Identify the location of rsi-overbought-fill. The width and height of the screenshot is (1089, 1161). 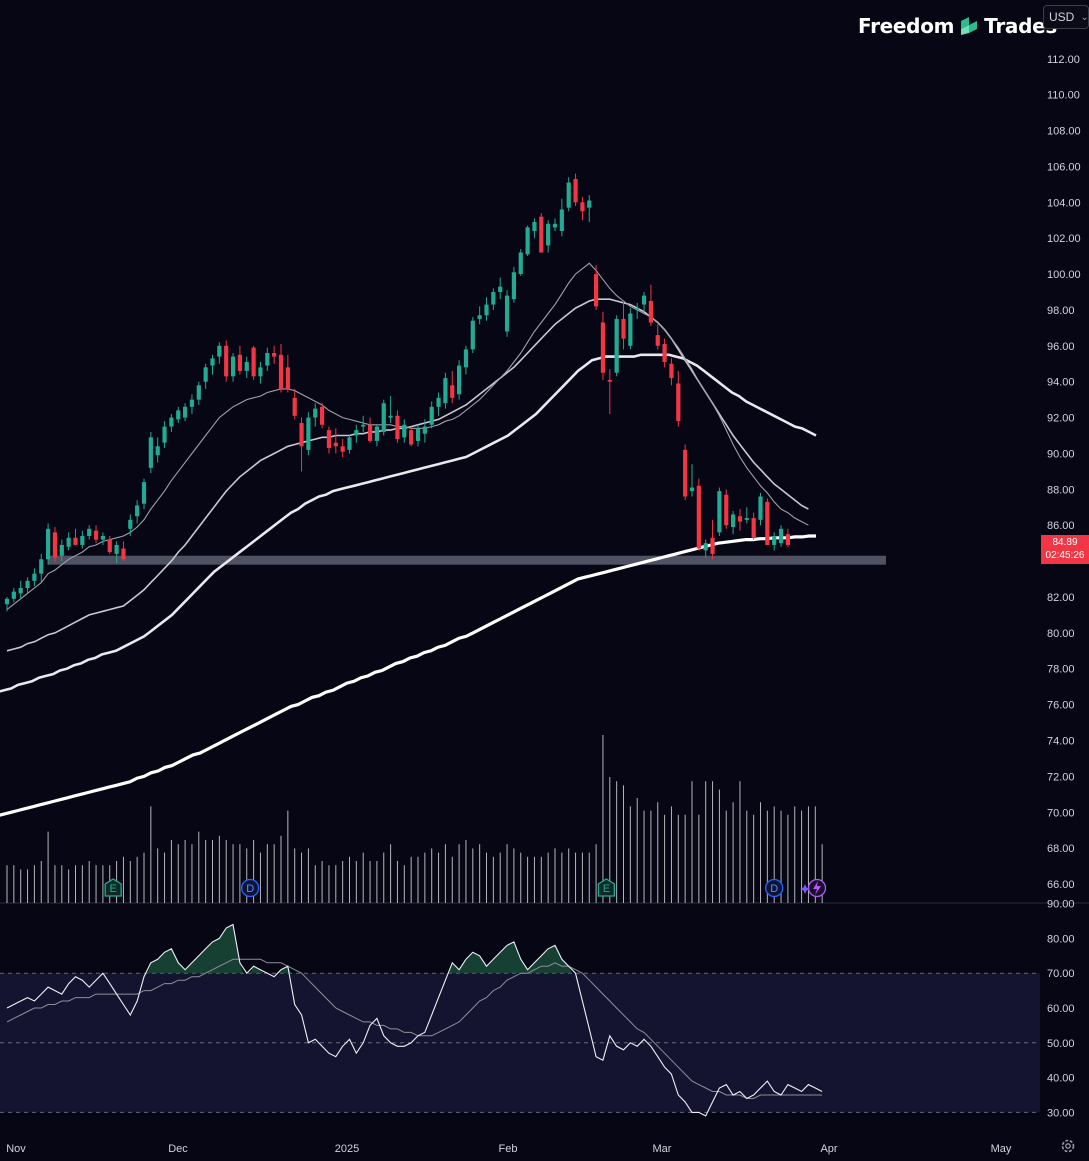
(195, 949).